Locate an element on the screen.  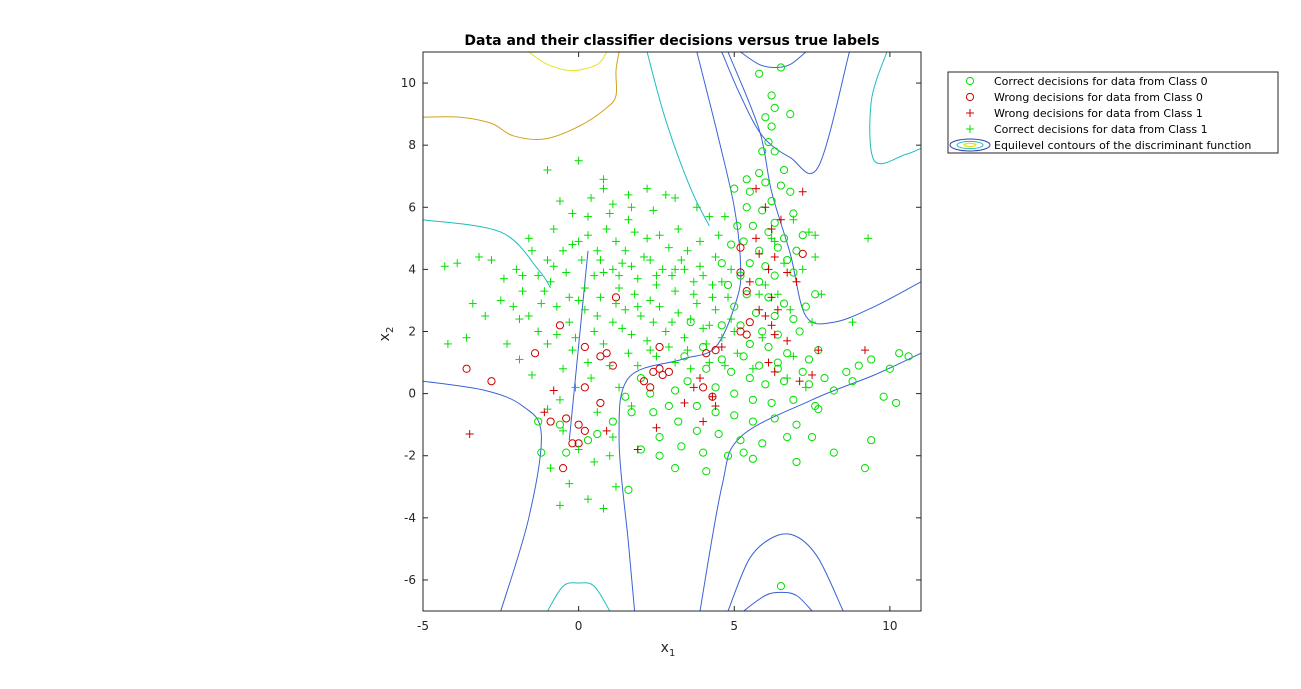
y-tick-label: 4 is located at coordinates (412, 269).